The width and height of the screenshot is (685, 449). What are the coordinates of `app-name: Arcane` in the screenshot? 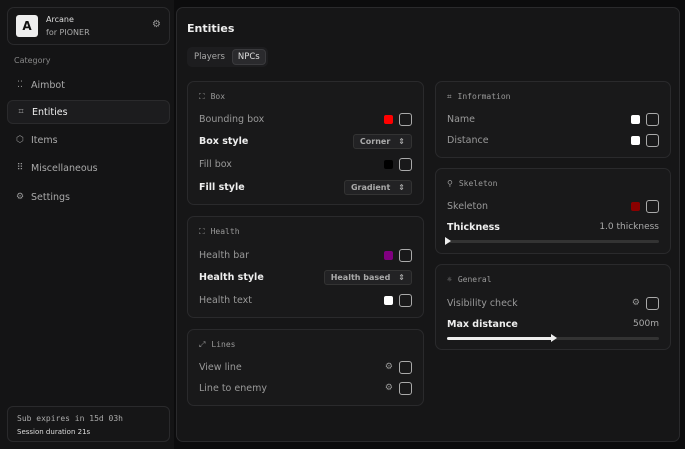 It's located at (60, 19).